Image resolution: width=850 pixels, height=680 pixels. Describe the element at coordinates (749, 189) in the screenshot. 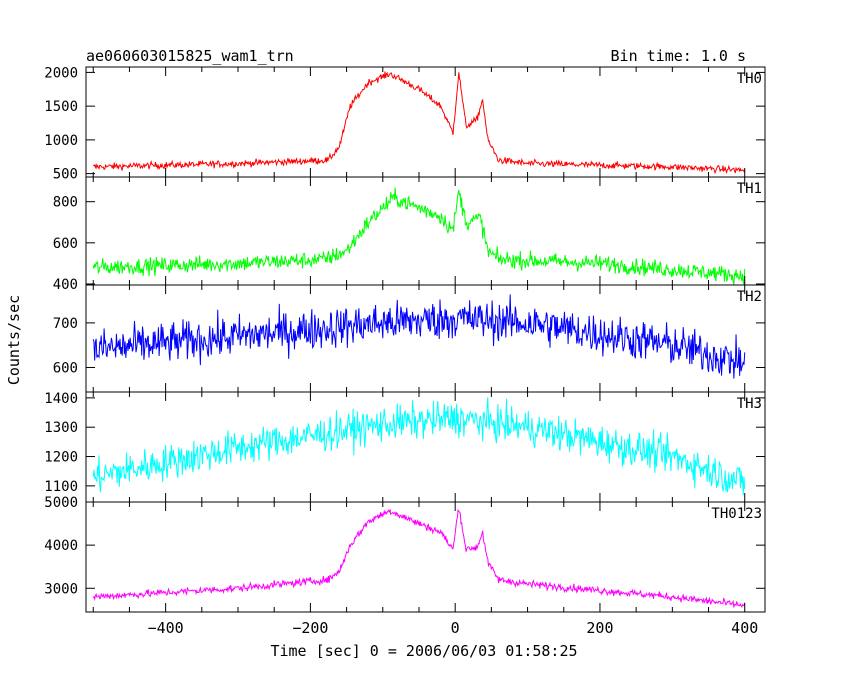

I see `panel-label-th1: TH1` at that location.